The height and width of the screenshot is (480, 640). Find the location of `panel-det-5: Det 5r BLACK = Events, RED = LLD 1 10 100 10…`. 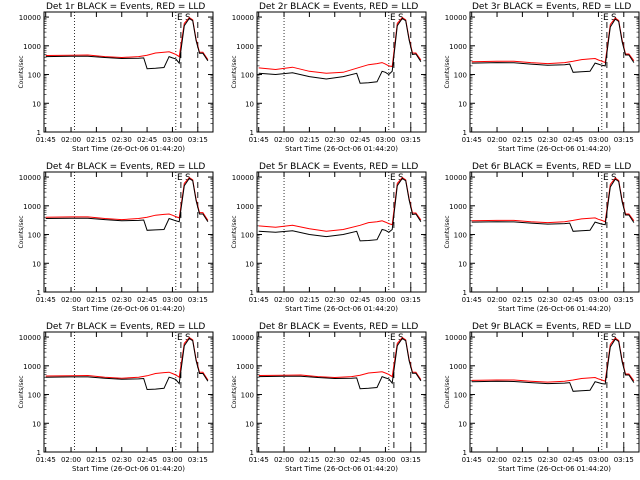

panel-det-5: Det 5r BLACK = Events, RED = LLD 1 10 100 10… is located at coordinates (329, 237).